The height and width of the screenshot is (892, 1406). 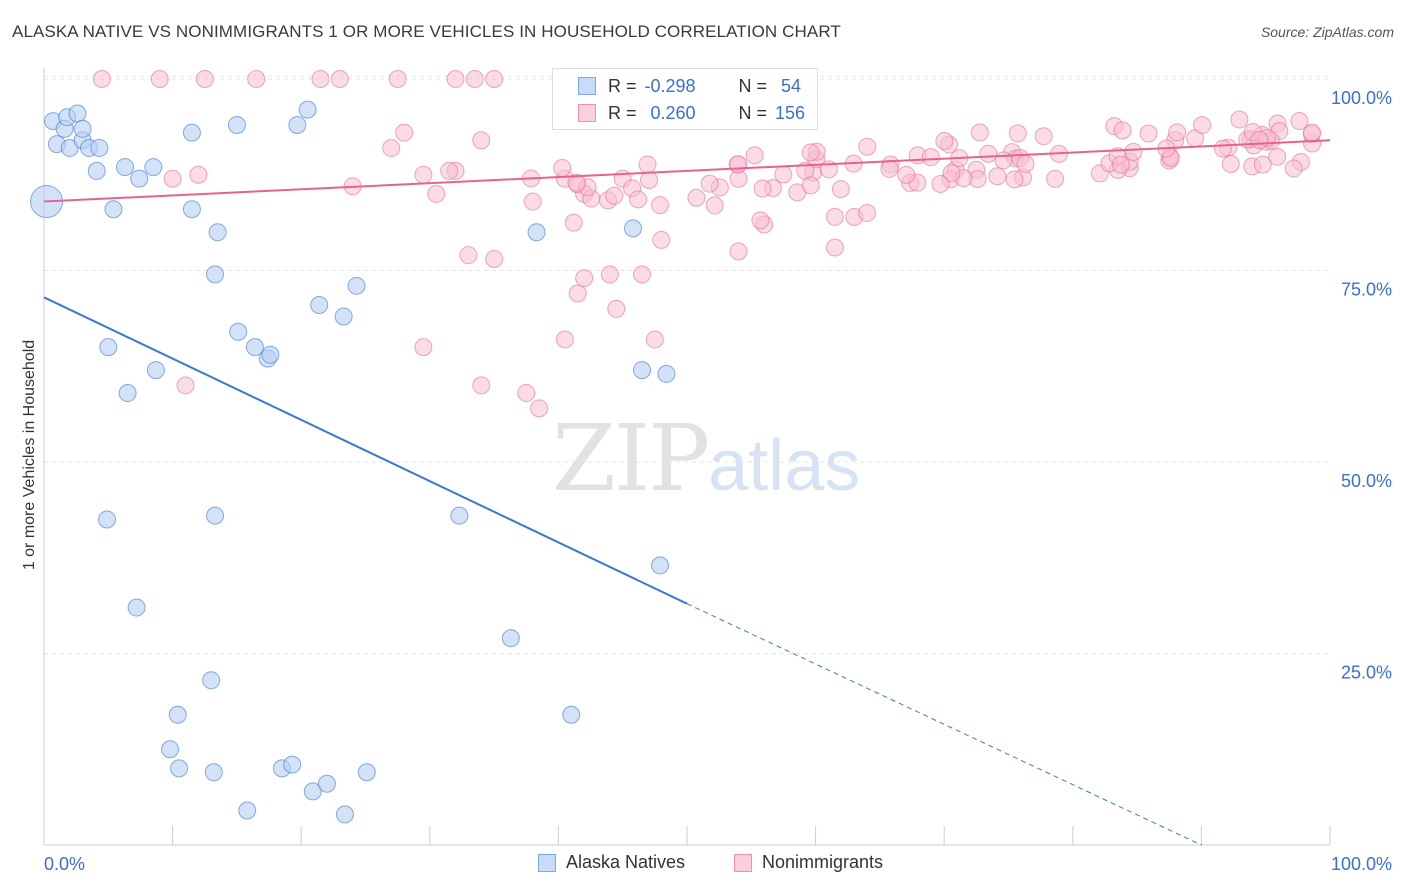 I want to click on series-legend-alaska: Alaska Natives, so click(x=611, y=862).